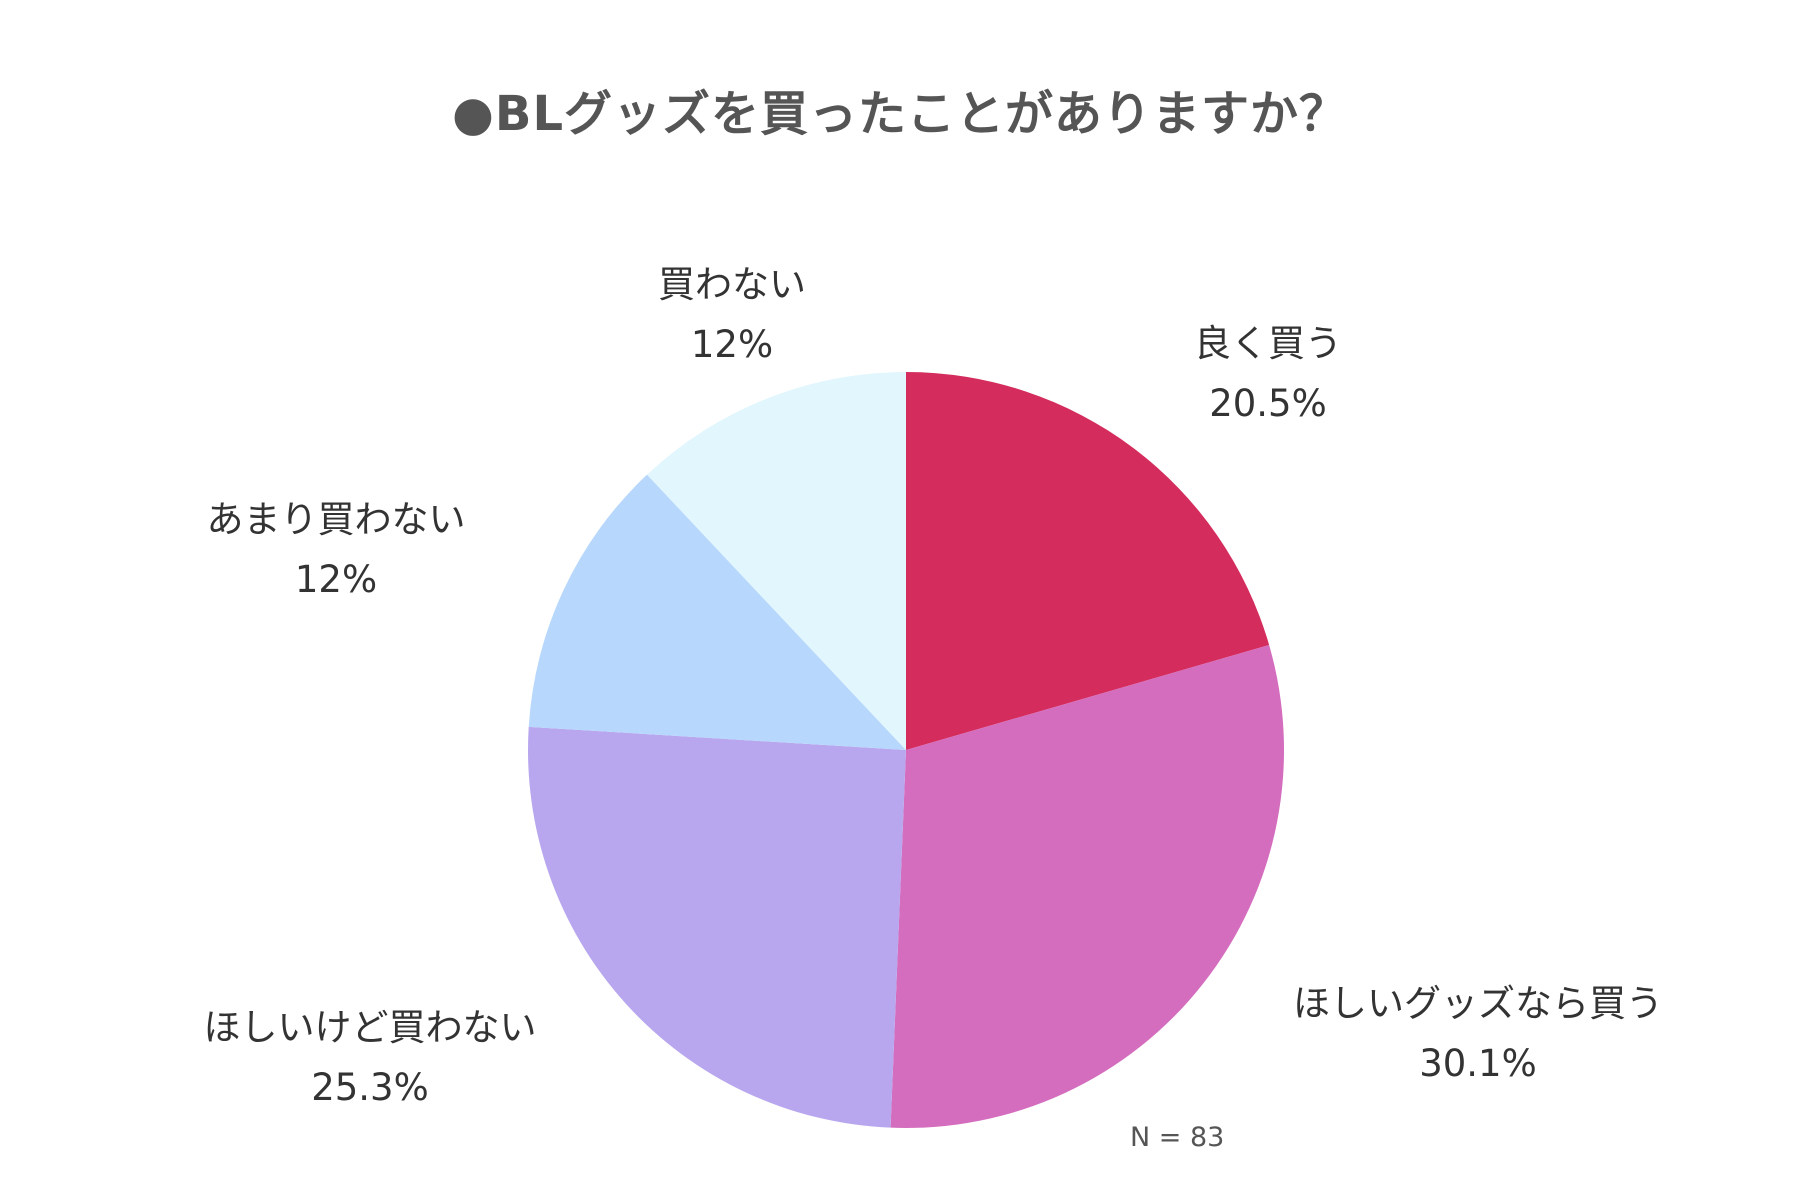 This screenshot has width=1800, height=1200. Describe the element at coordinates (336, 519) in the screenshot. I see `slice-label-name: あまり買わない` at that location.